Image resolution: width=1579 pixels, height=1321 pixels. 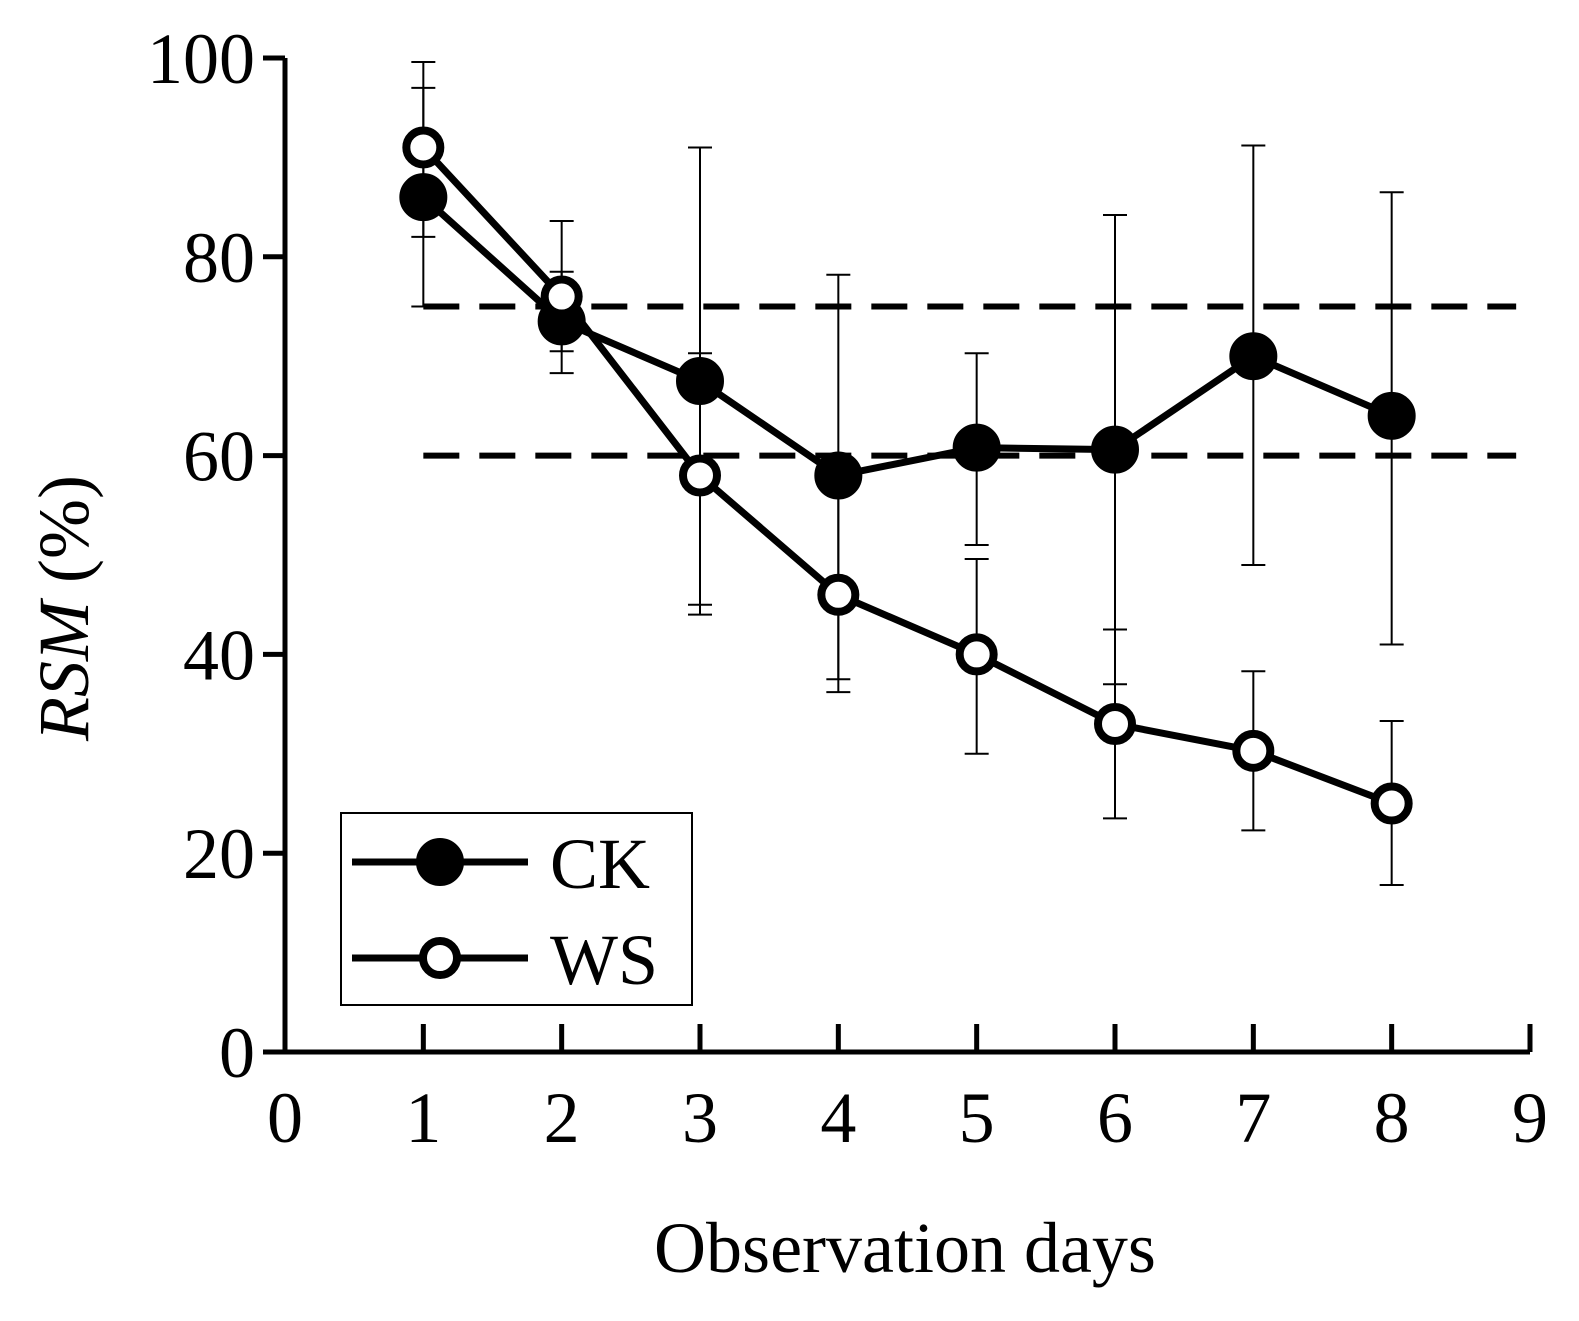 What do you see at coordinates (237, 1053) in the screenshot?
I see `y-tick-label-0: 0` at bounding box center [237, 1053].